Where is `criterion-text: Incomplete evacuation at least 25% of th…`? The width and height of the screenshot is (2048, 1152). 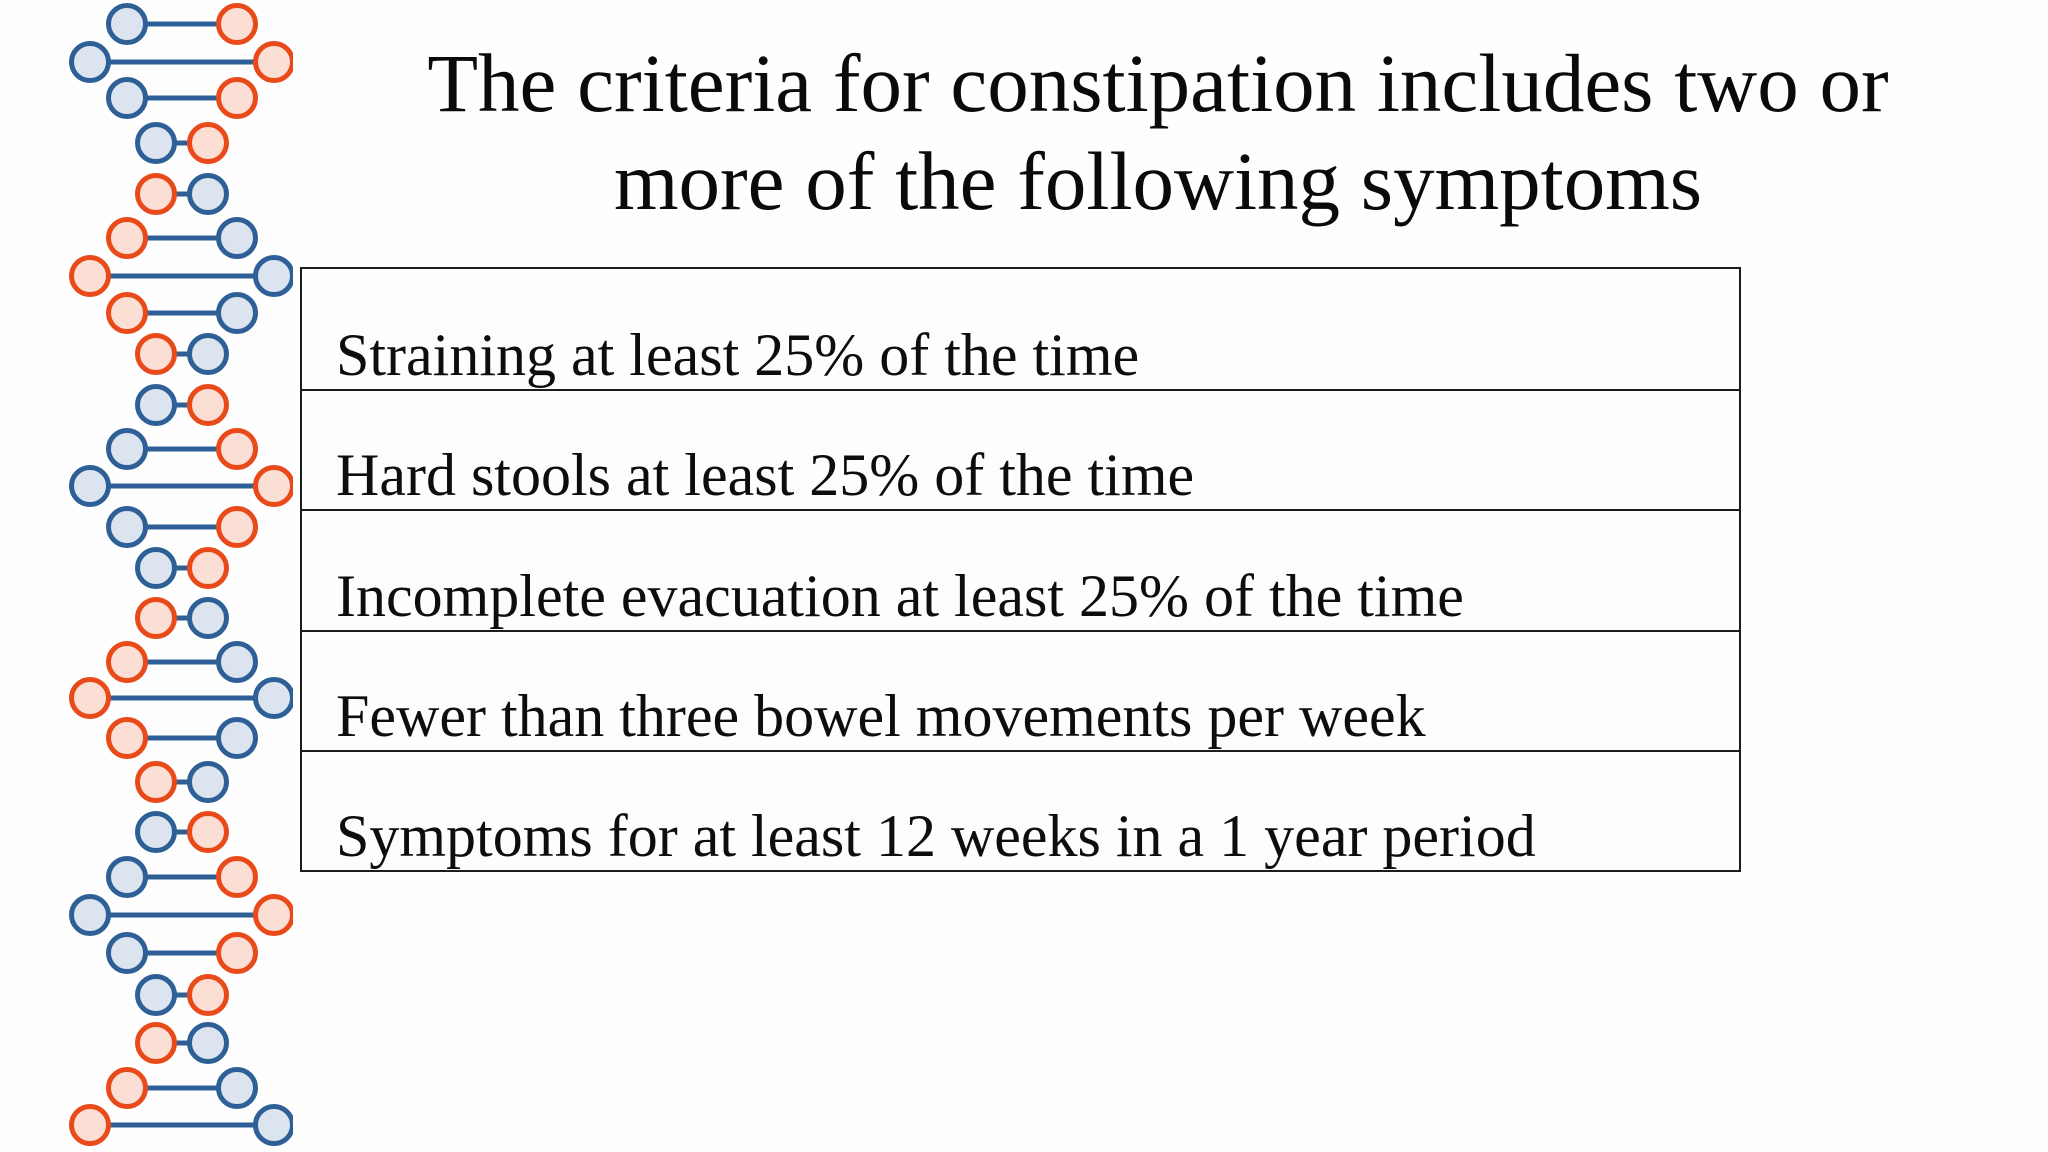
criterion-text: Incomplete evacuation at least 25% of th… is located at coordinates (900, 595).